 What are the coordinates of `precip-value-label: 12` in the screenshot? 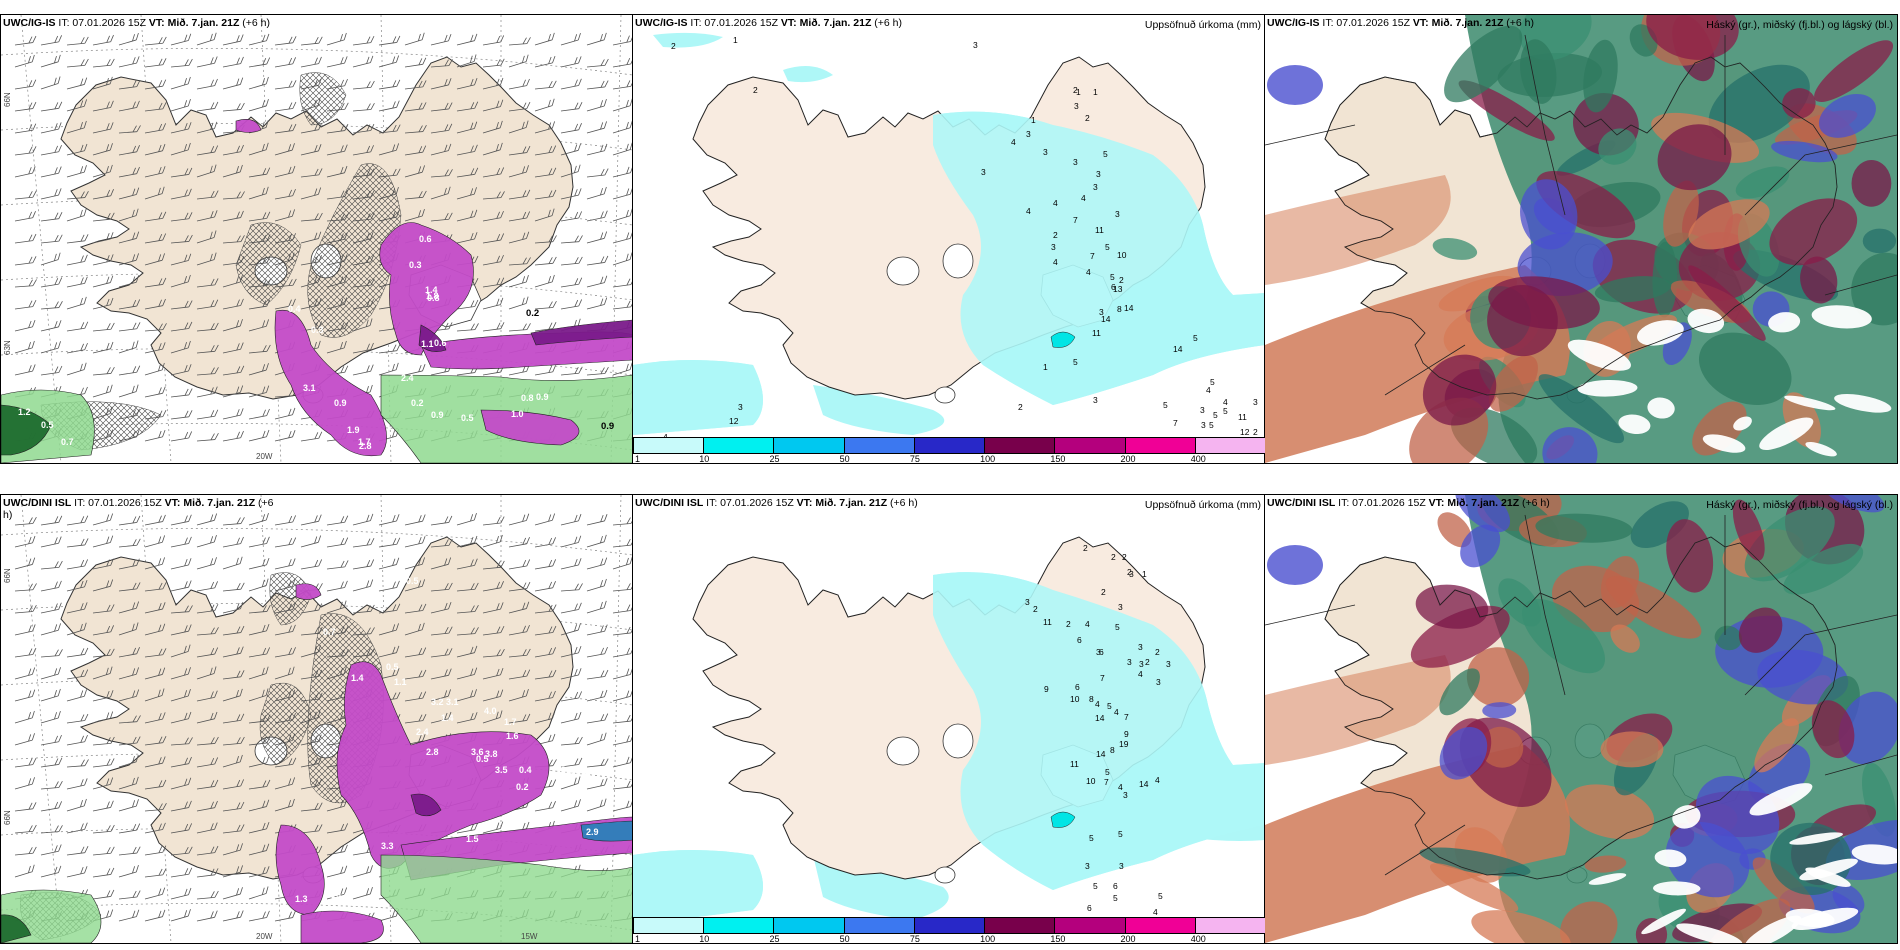 It's located at (734, 421).